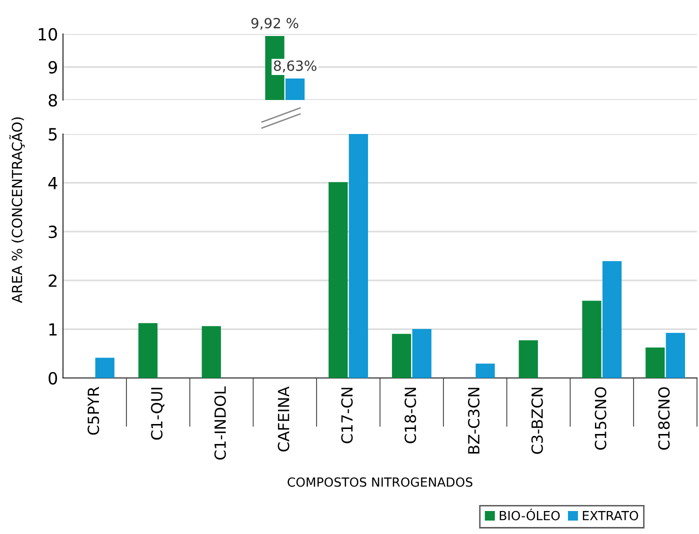 Image resolution: width=699 pixels, height=534 pixels. What do you see at coordinates (610, 515) in the screenshot?
I see `legend-label: EXTRATO` at bounding box center [610, 515].